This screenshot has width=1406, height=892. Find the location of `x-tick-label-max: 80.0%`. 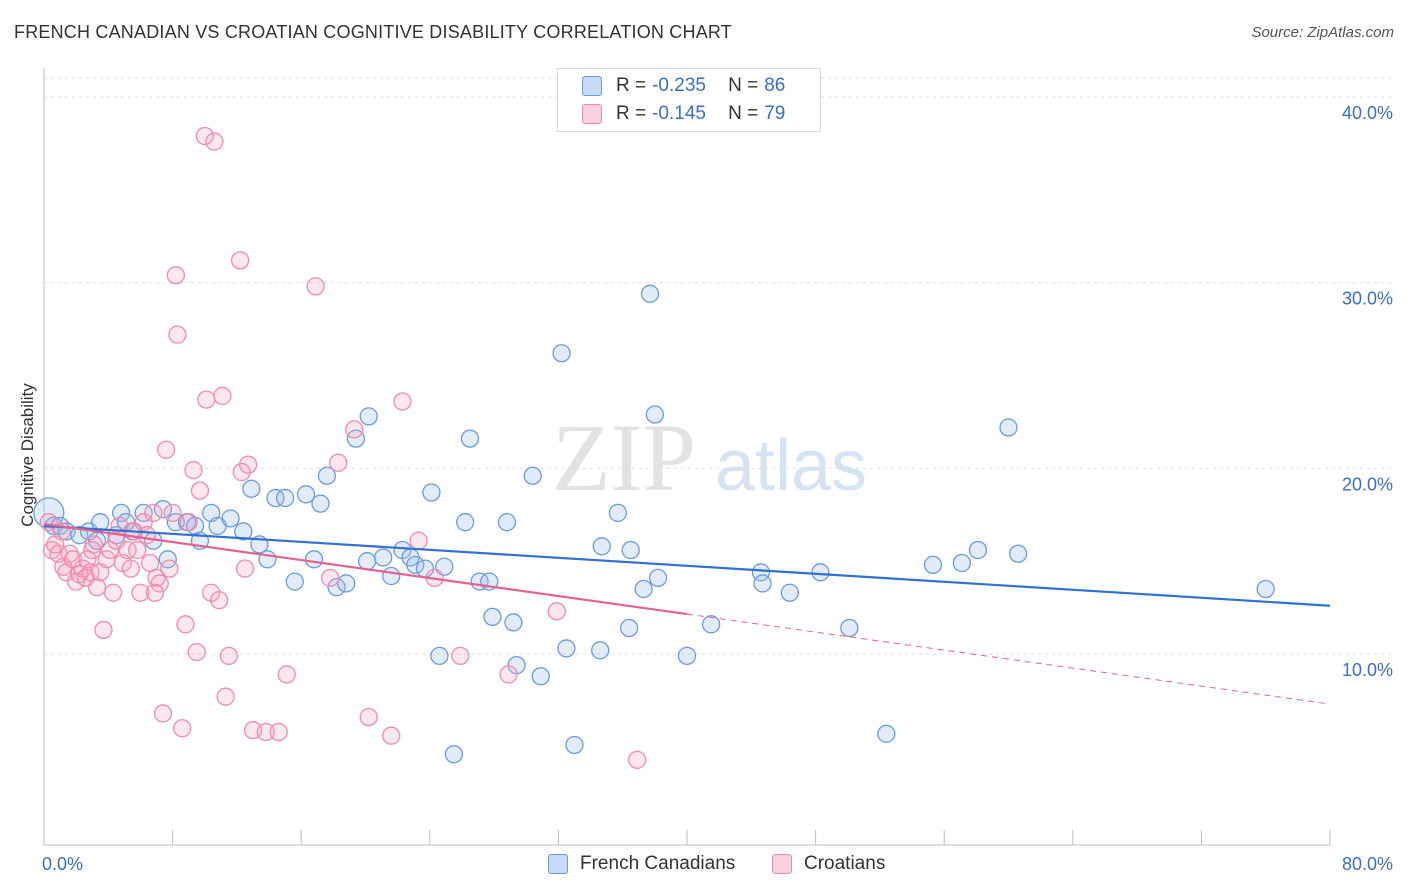

x-tick-label-max: 80.0% is located at coordinates (1367, 864).